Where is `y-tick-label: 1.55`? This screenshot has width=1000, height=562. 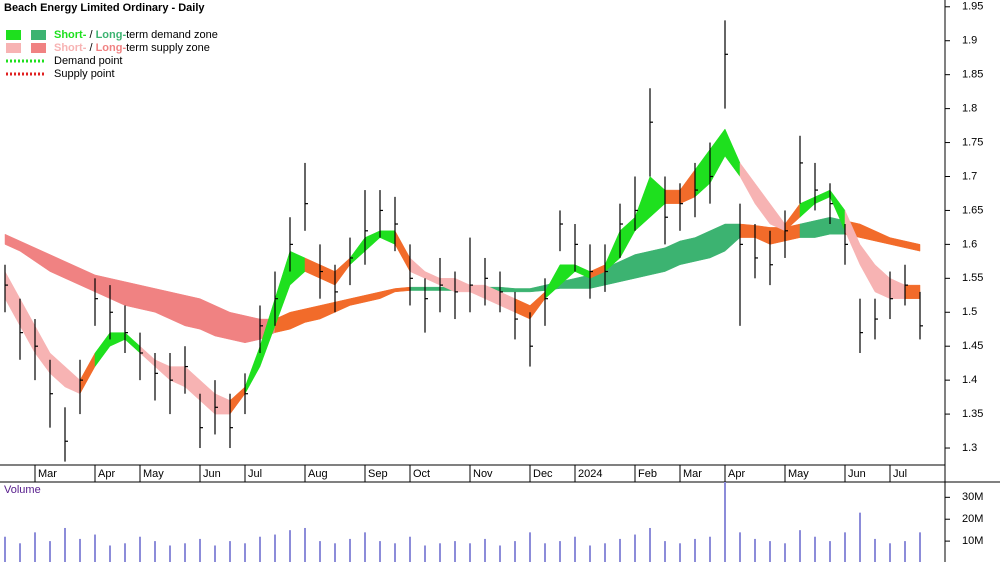 y-tick-label: 1.55 is located at coordinates (972, 278).